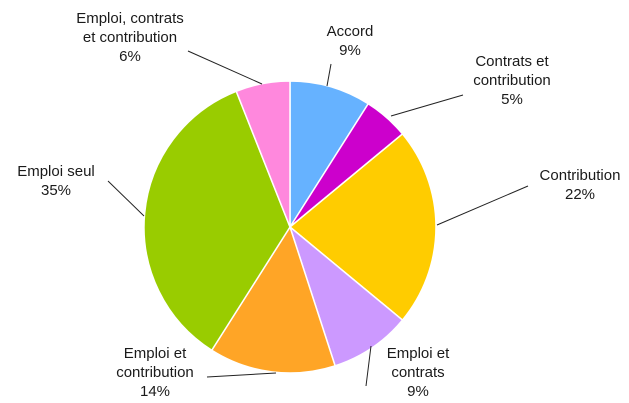 This screenshot has height=403, width=629. What do you see at coordinates (350, 31) in the screenshot?
I see `slice-name-line: Accord` at bounding box center [350, 31].